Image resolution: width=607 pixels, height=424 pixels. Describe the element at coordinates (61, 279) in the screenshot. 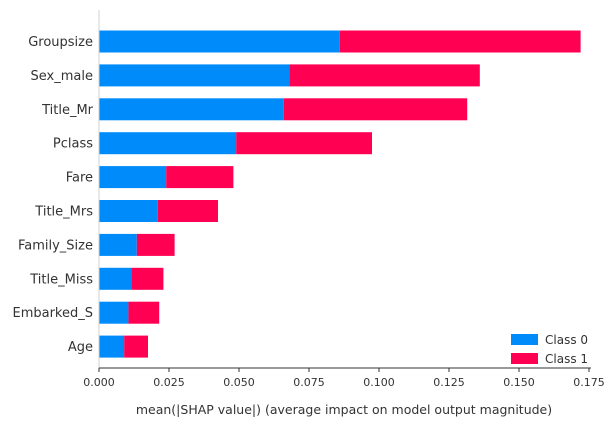

I see `category-label: Title_Miss` at that location.